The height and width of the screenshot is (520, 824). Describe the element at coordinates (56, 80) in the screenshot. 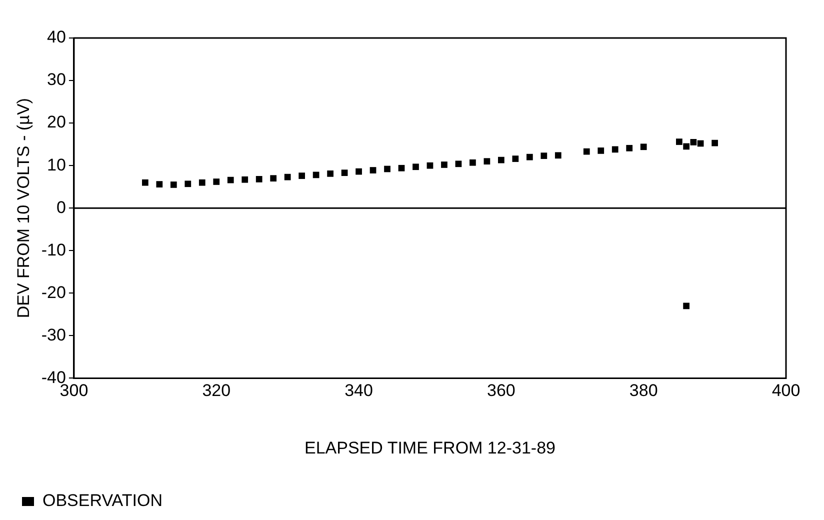

I see `y-tick-label: 30` at that location.